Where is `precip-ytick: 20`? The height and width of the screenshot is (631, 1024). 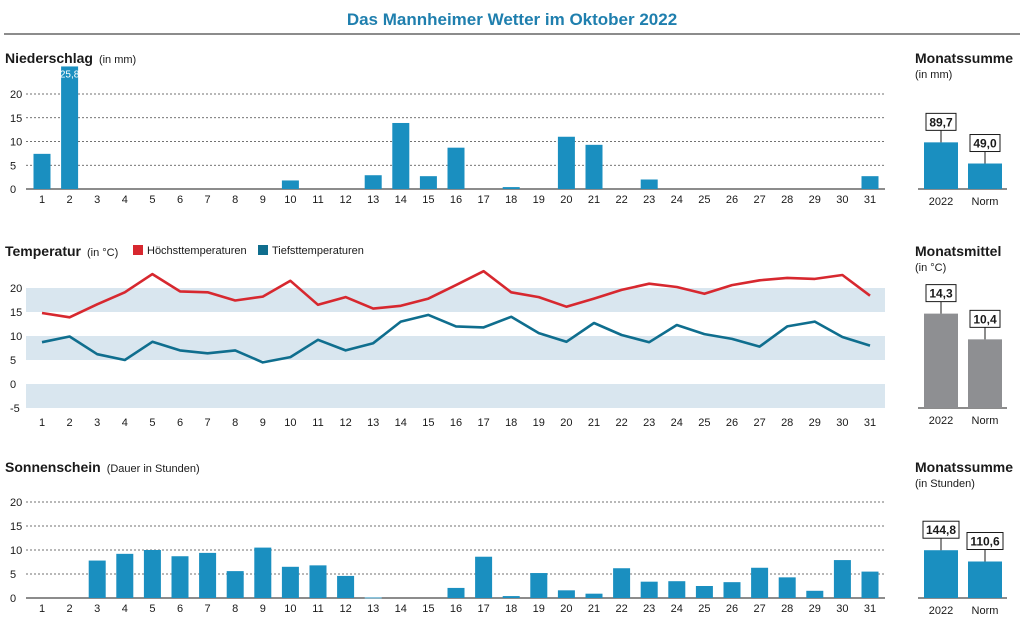
precip-ytick: 20 is located at coordinates (16, 95).